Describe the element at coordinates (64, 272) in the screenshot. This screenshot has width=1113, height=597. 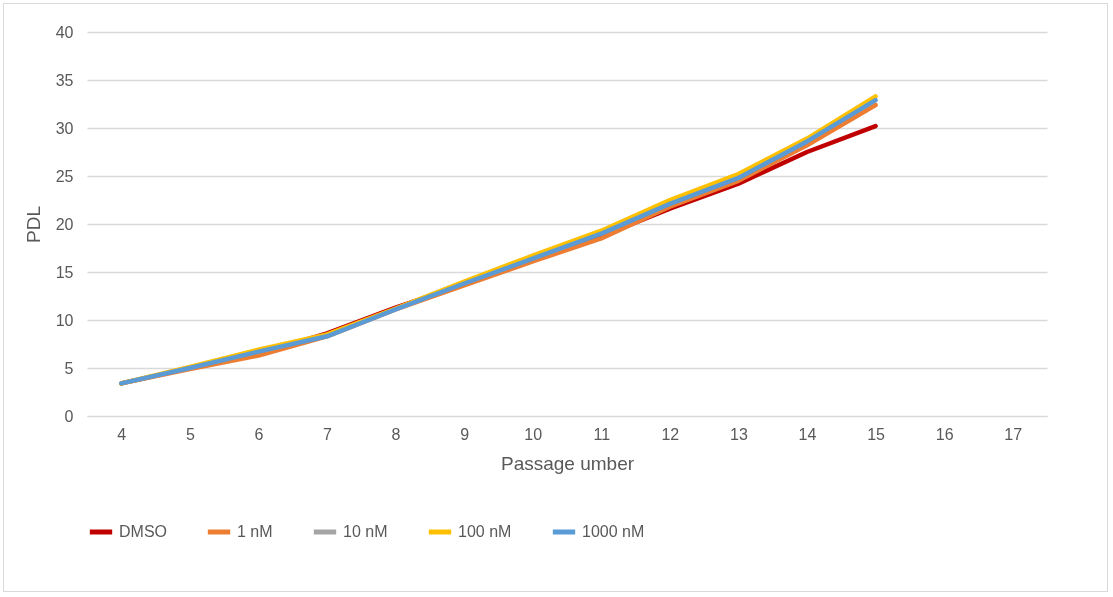
I see `y-tick-label: 15` at that location.